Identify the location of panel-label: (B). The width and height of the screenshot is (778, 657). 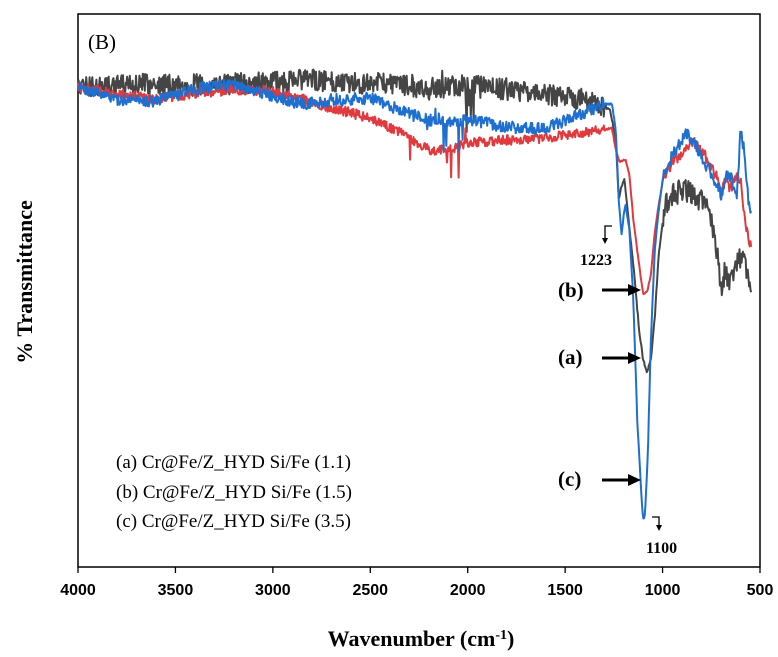
(102, 42).